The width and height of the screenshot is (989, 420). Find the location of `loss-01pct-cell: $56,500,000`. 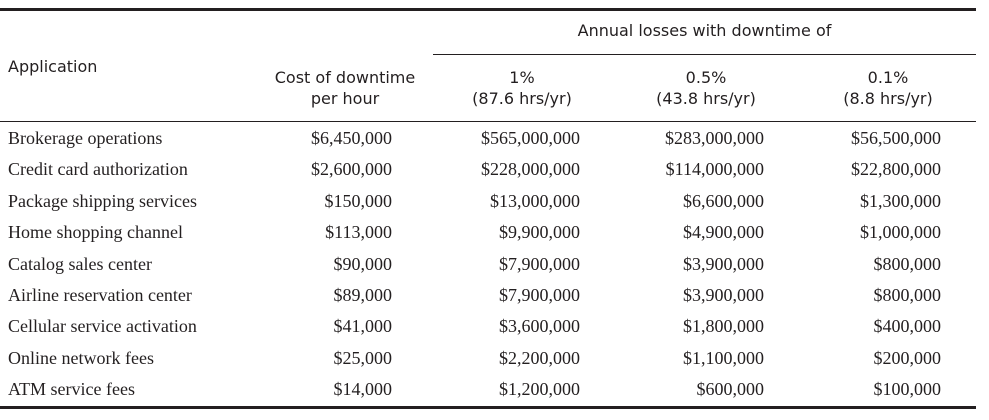

loss-01pct-cell: $56,500,000 is located at coordinates (896, 138).